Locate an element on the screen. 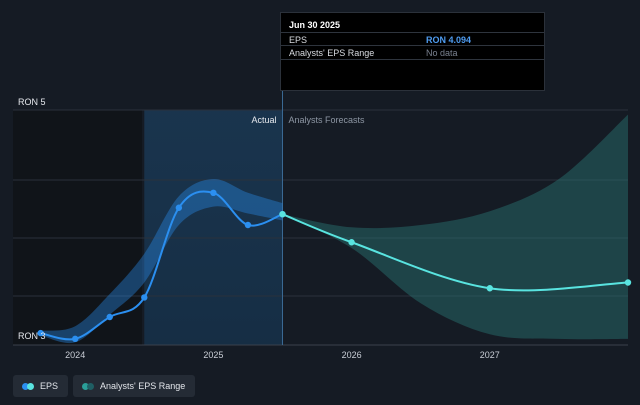 This screenshot has height=405, width=640. past-background is located at coordinates (77, 227).